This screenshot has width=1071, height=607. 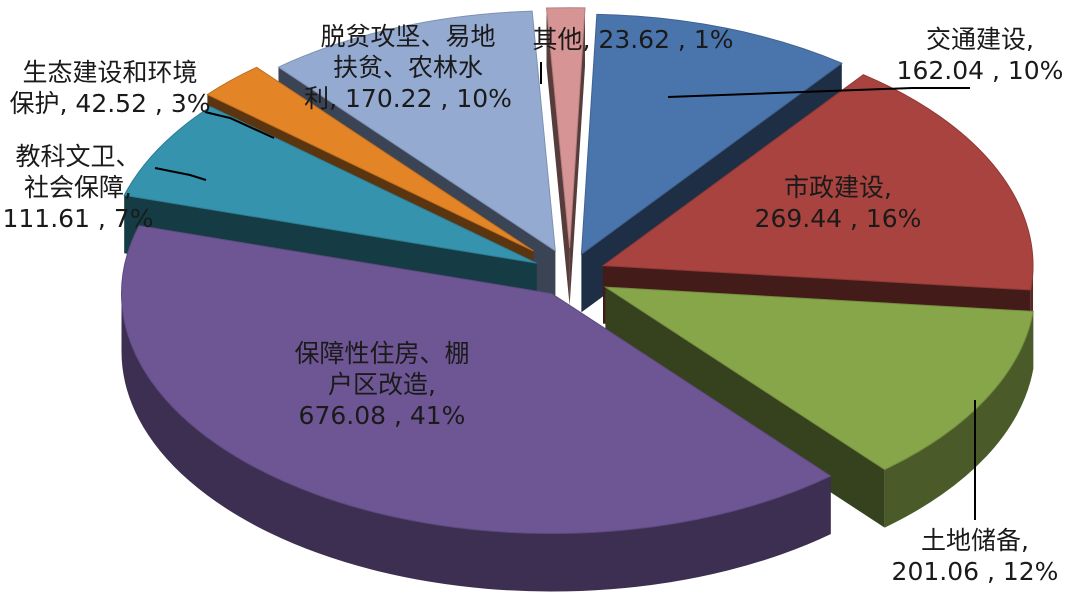 I want to click on data-label-7: 脱贫攻坚、易地扶贫、农林水利, 170.22 , 10%, so click(x=408, y=67).